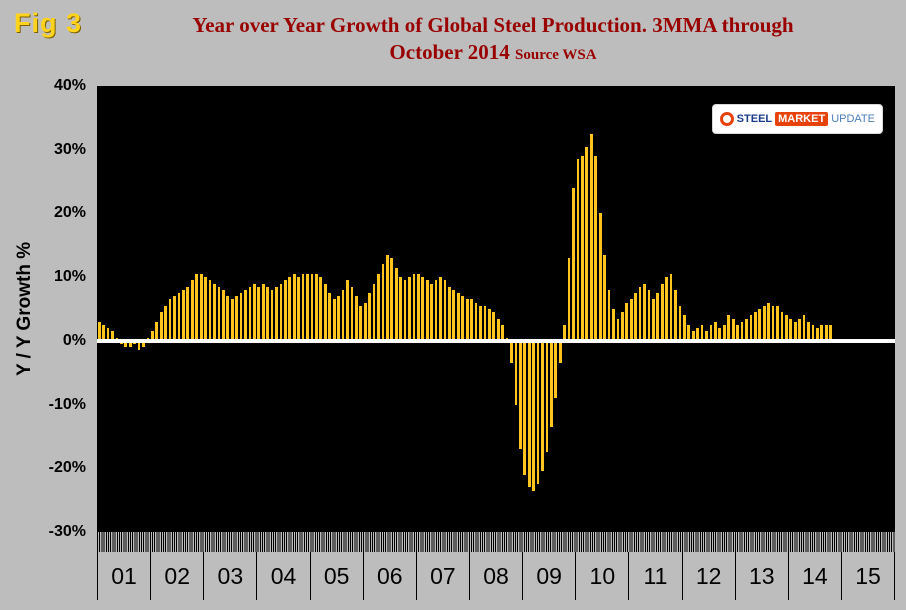 The height and width of the screenshot is (610, 906). I want to click on x-year-label: 02, so click(176, 576).